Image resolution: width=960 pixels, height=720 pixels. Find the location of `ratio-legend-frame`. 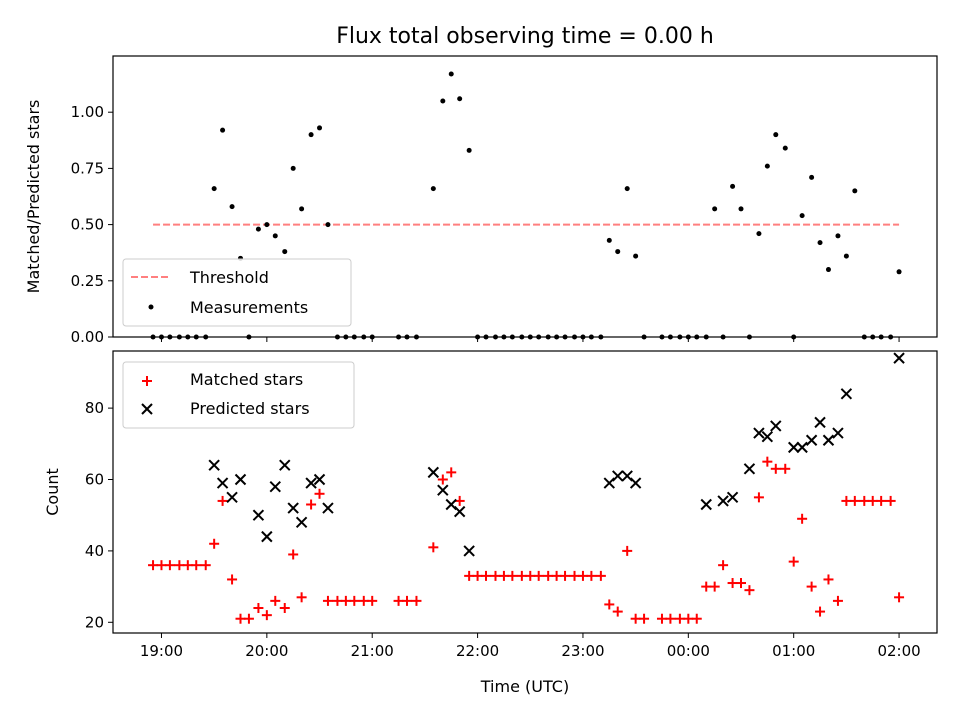

ratio-legend-frame is located at coordinates (237, 292).